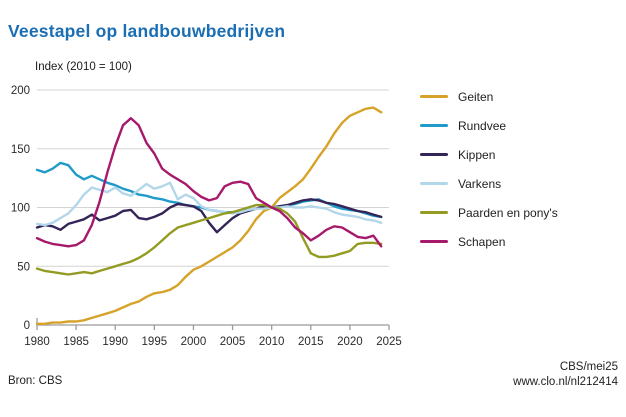  I want to click on legend-label-geiten: Geiten, so click(476, 96).